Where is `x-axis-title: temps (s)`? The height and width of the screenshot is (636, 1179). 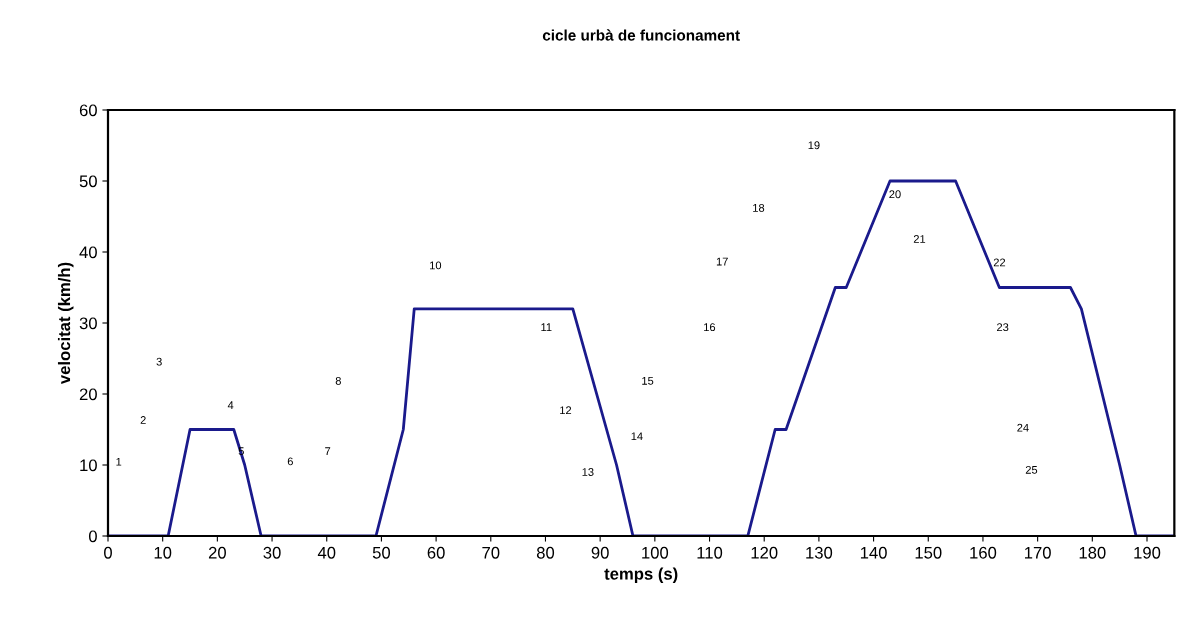 x-axis-title: temps (s) is located at coordinates (641, 575).